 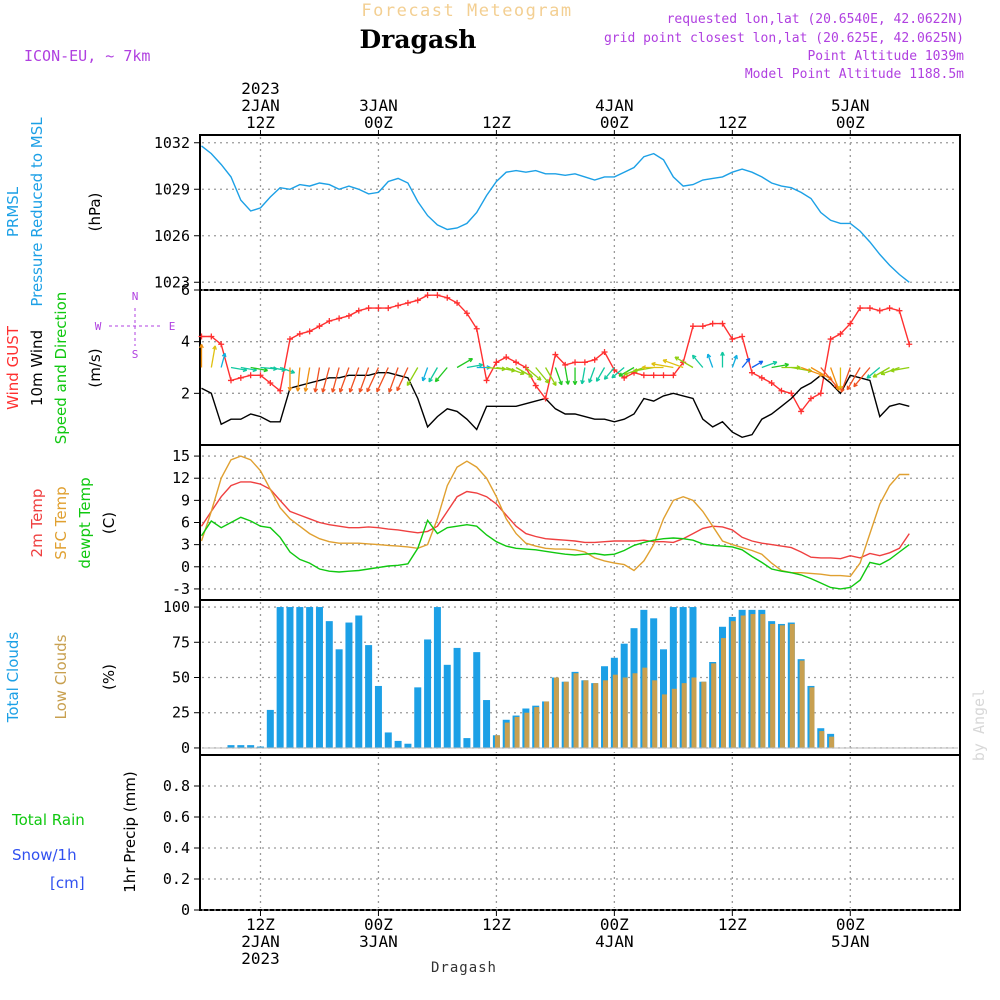 What do you see at coordinates (87, 56) in the screenshot?
I see `model-label: ICON-EU, ~ 7km` at bounding box center [87, 56].